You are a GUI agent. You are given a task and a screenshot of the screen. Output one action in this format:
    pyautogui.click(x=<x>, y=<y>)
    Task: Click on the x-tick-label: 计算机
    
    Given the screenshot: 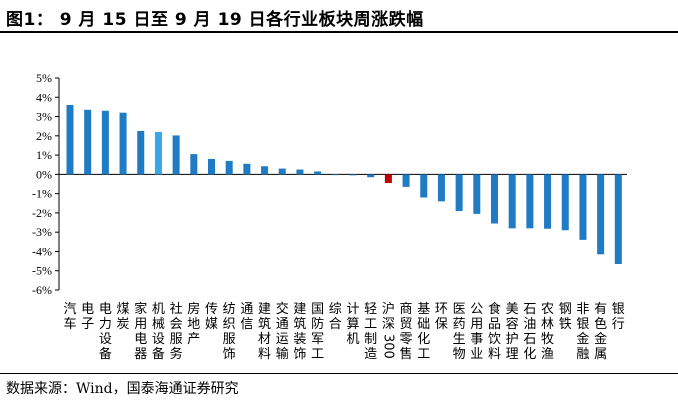 What is the action you would take?
    pyautogui.click(x=352, y=324)
    